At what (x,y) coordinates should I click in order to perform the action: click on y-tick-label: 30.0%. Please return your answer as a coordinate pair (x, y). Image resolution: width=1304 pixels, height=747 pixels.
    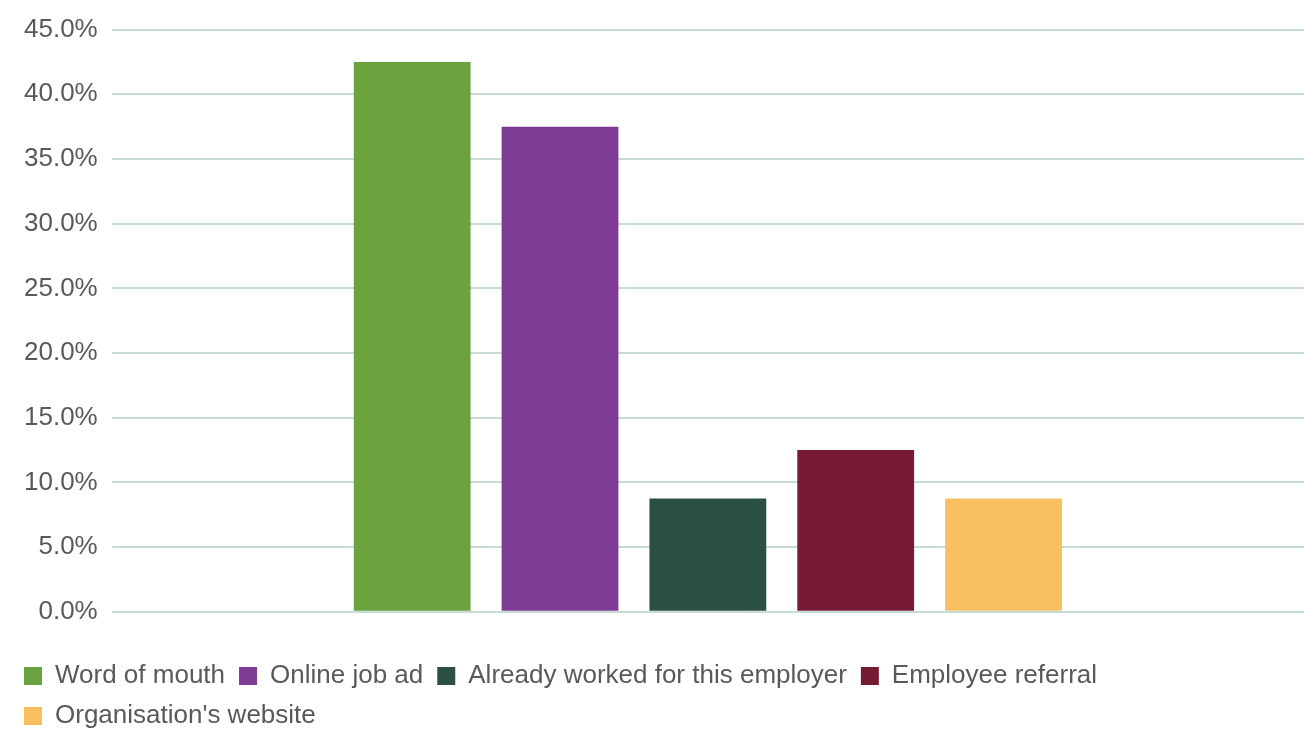
    Looking at the image, I should click on (60, 221).